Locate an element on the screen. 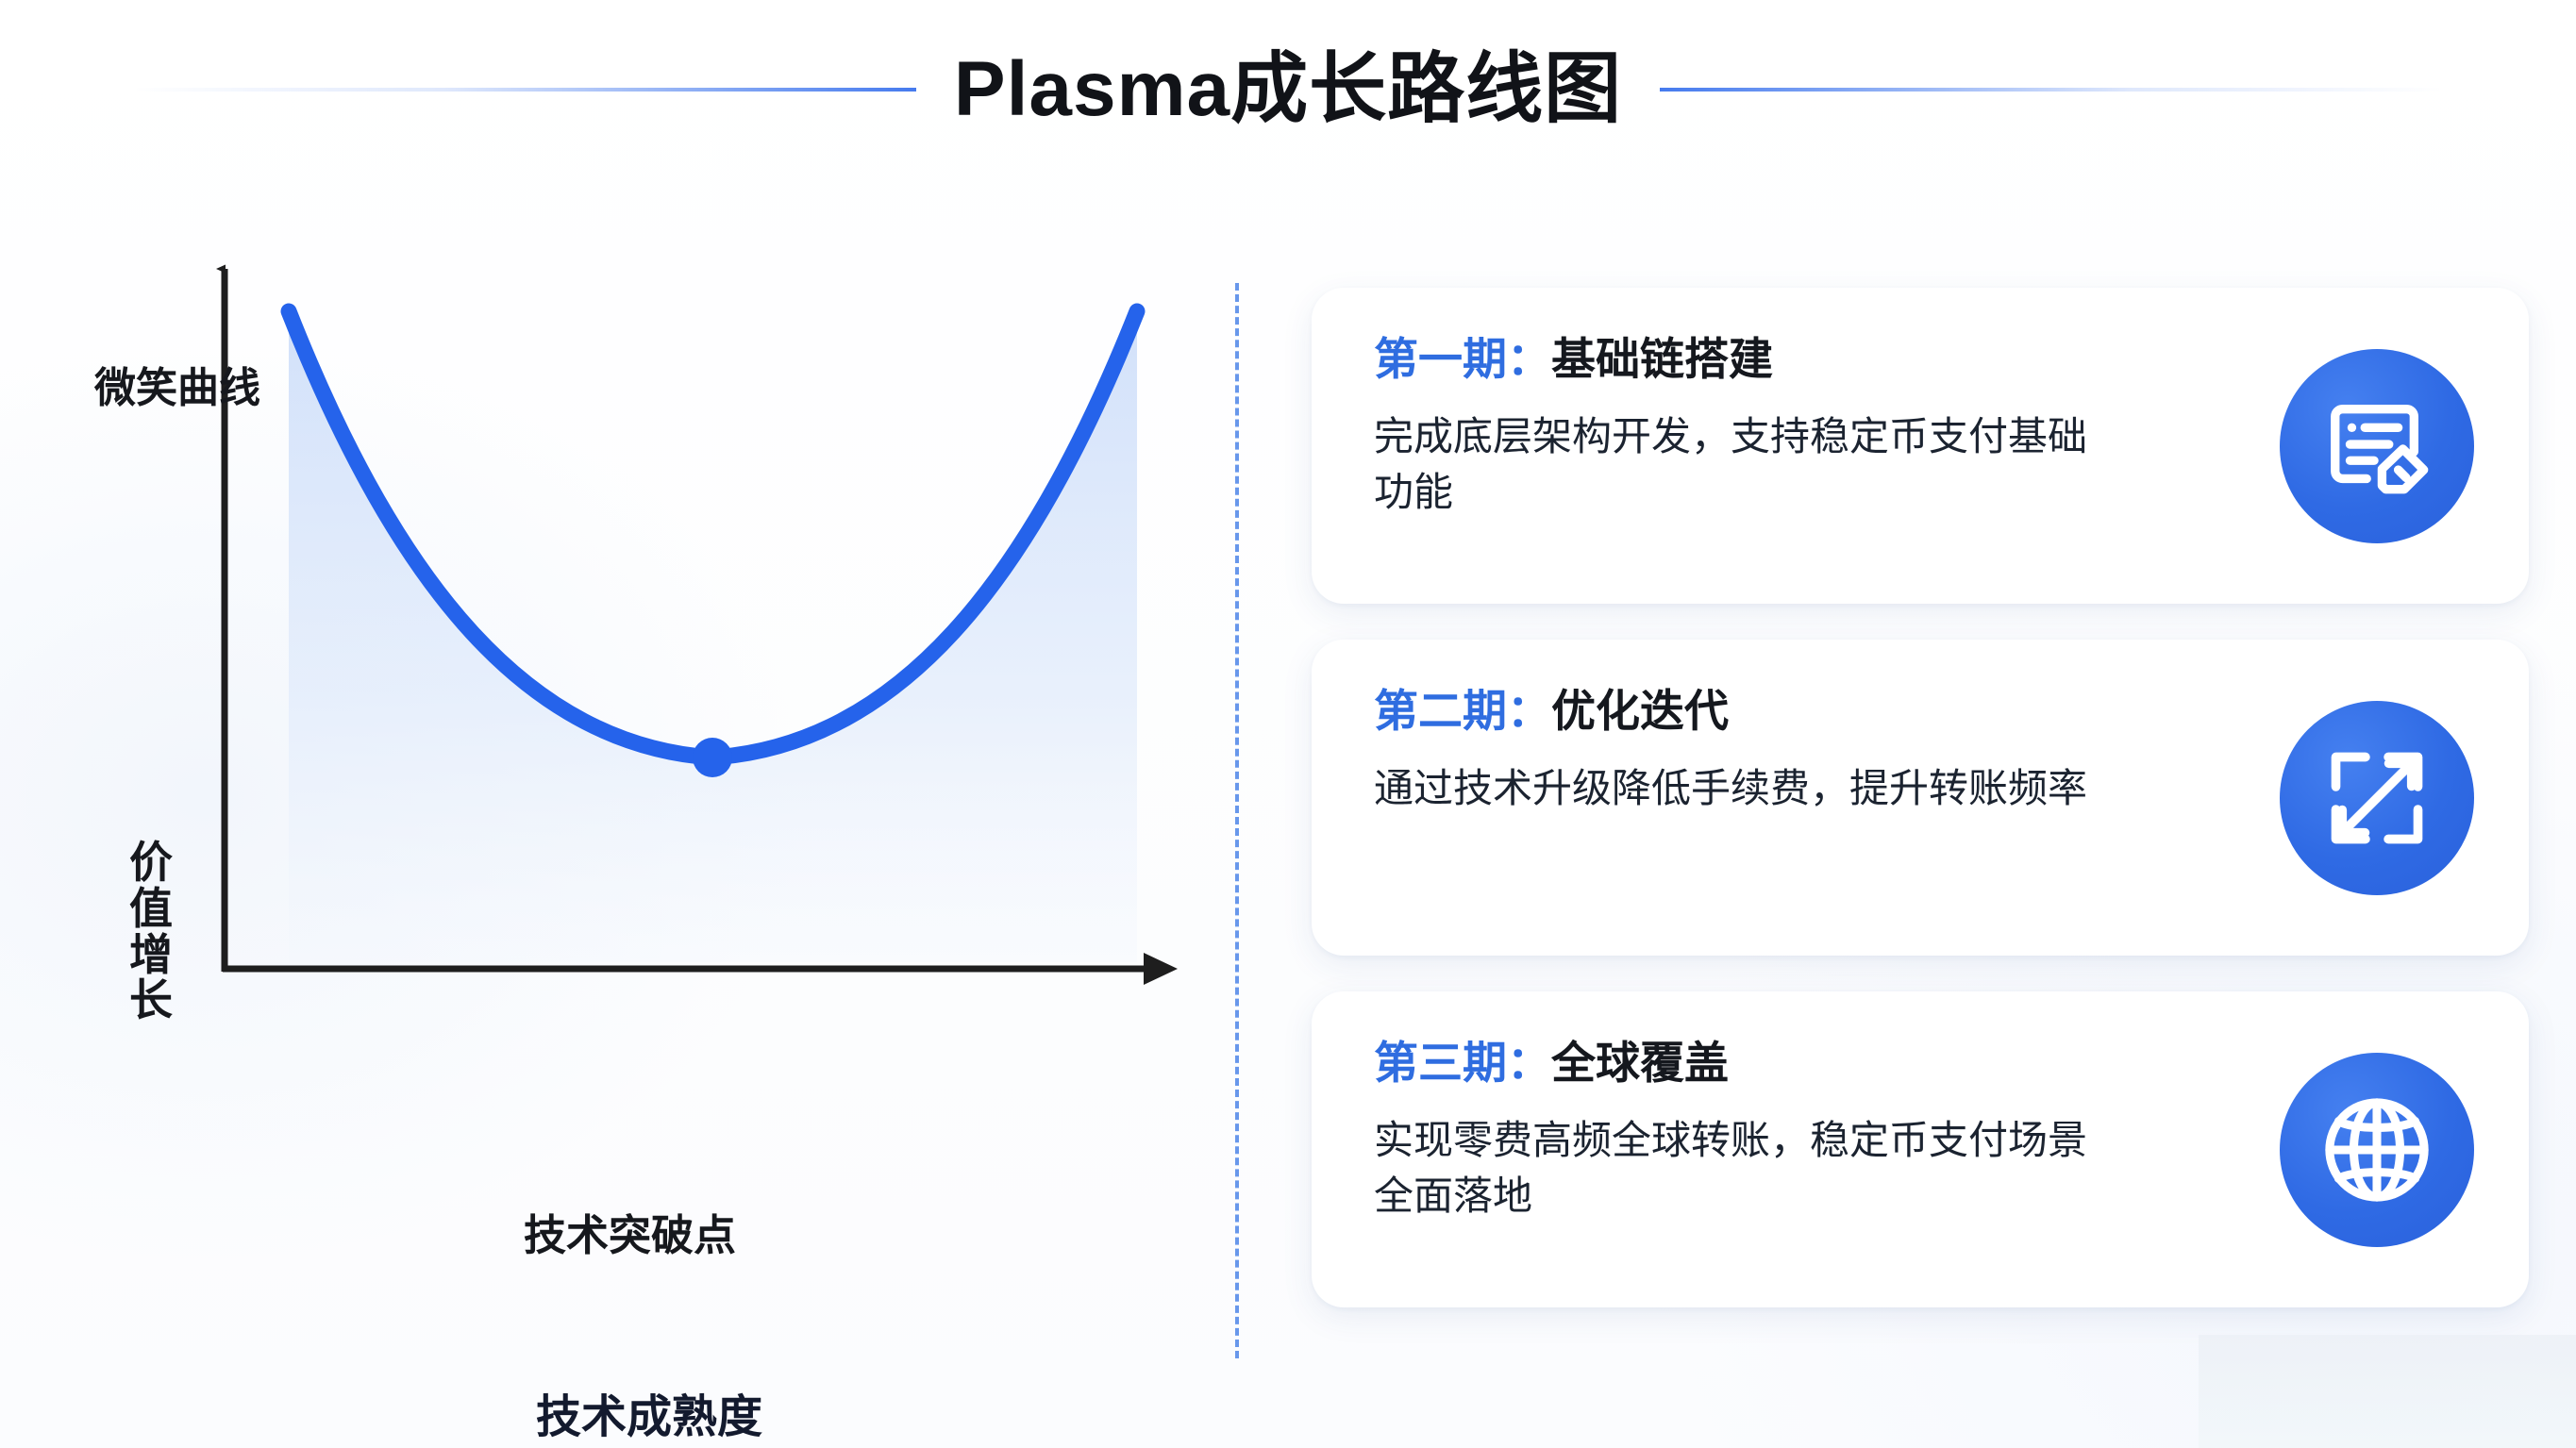 This screenshot has width=2576, height=1448. phase-card-2-phase: 第二期： is located at coordinates (1462, 711).